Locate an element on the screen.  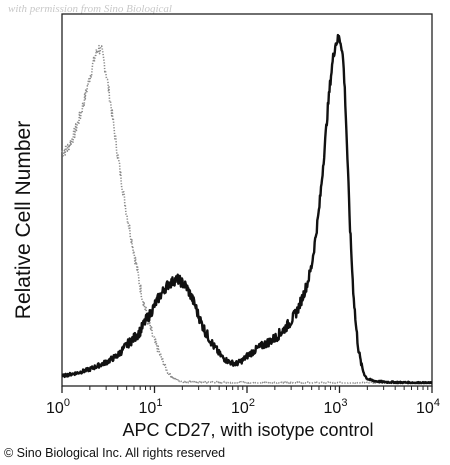
y-axis-label: Relative Cell Number is located at coordinates (24, 220).